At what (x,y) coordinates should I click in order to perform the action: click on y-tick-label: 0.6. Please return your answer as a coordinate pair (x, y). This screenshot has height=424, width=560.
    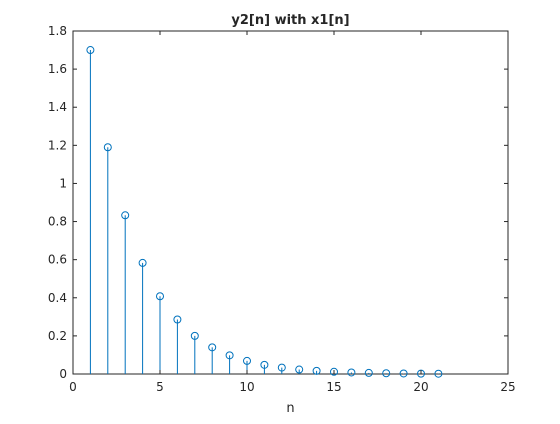
    Looking at the image, I should click on (57, 260).